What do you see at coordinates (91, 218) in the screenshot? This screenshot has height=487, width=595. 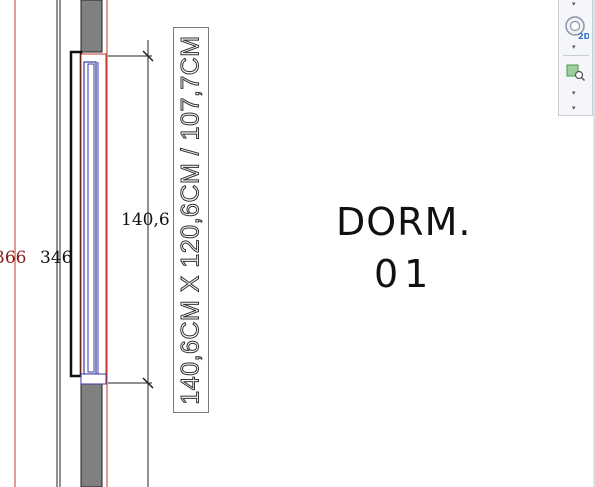 I see `window-frame-inner` at bounding box center [91, 218].